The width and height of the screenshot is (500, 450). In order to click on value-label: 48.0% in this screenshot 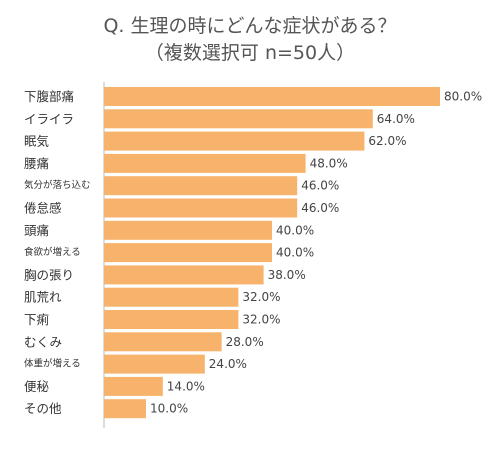, I will do `click(329, 163)`.